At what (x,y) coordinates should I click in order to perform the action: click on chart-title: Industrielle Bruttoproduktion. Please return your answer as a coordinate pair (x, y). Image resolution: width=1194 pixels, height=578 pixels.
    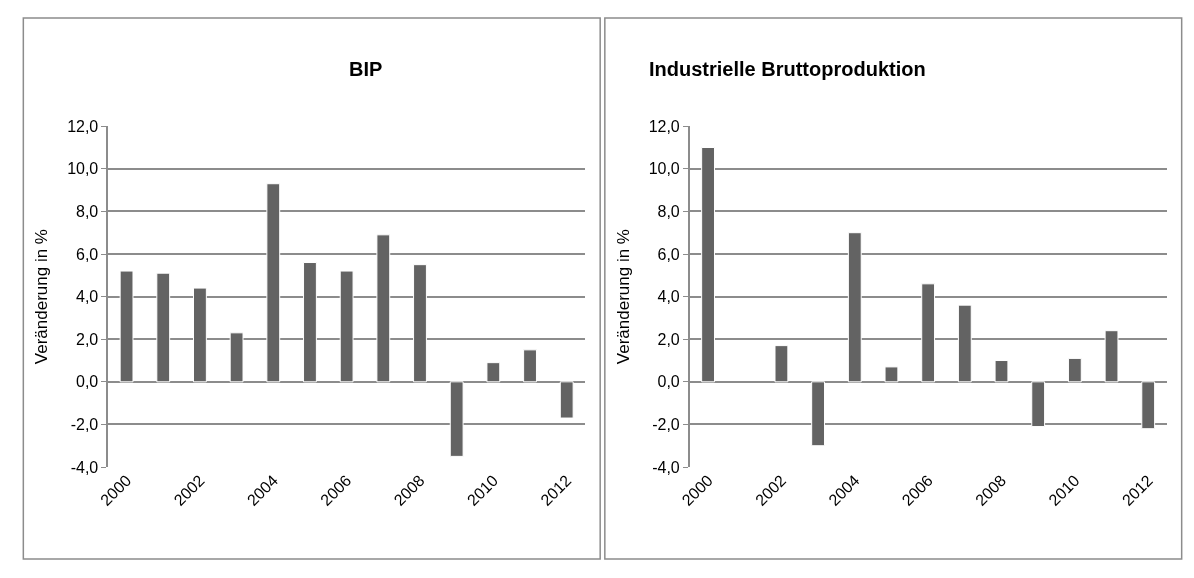
    Looking at the image, I should click on (787, 69).